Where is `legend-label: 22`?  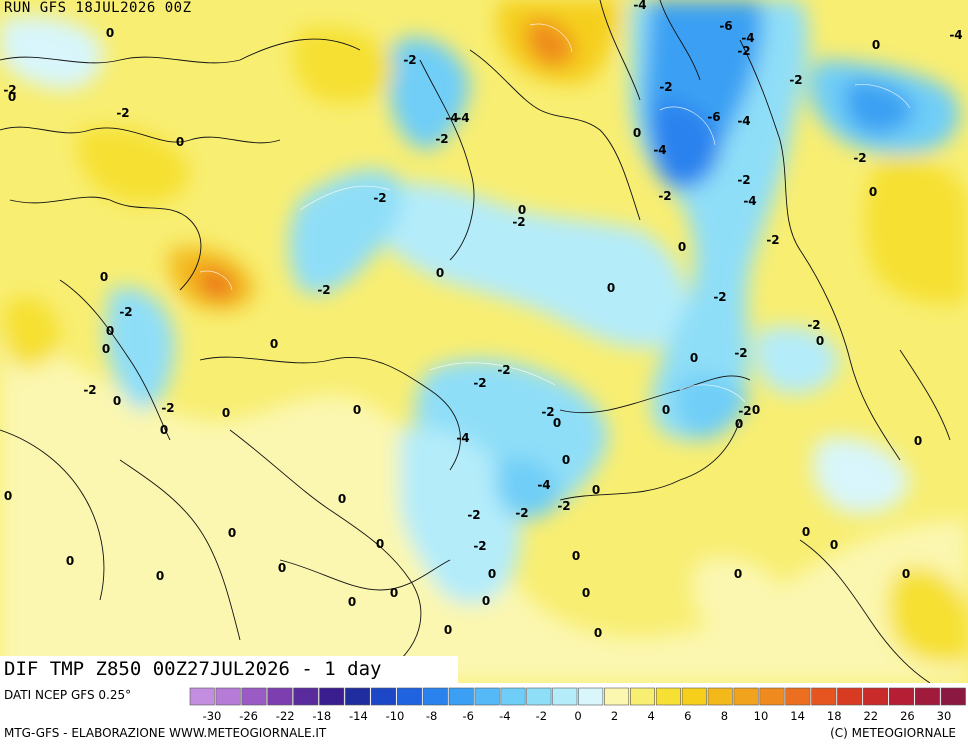
legend-label: 22 is located at coordinates (870, 716).